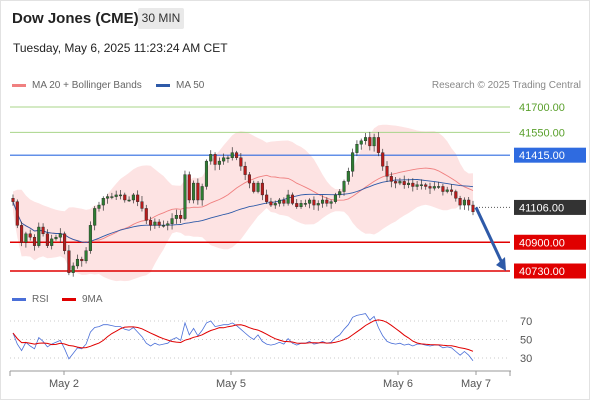  What do you see at coordinates (489, 236) in the screenshot?
I see `forecast-arrow-shaft` at bounding box center [489, 236].